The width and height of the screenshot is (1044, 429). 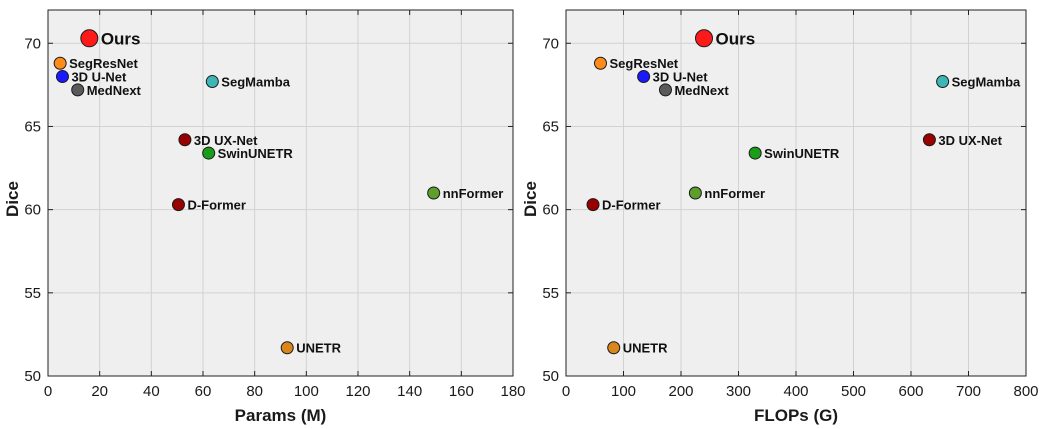 I want to click on x-tick-label: 300, so click(x=738, y=391).